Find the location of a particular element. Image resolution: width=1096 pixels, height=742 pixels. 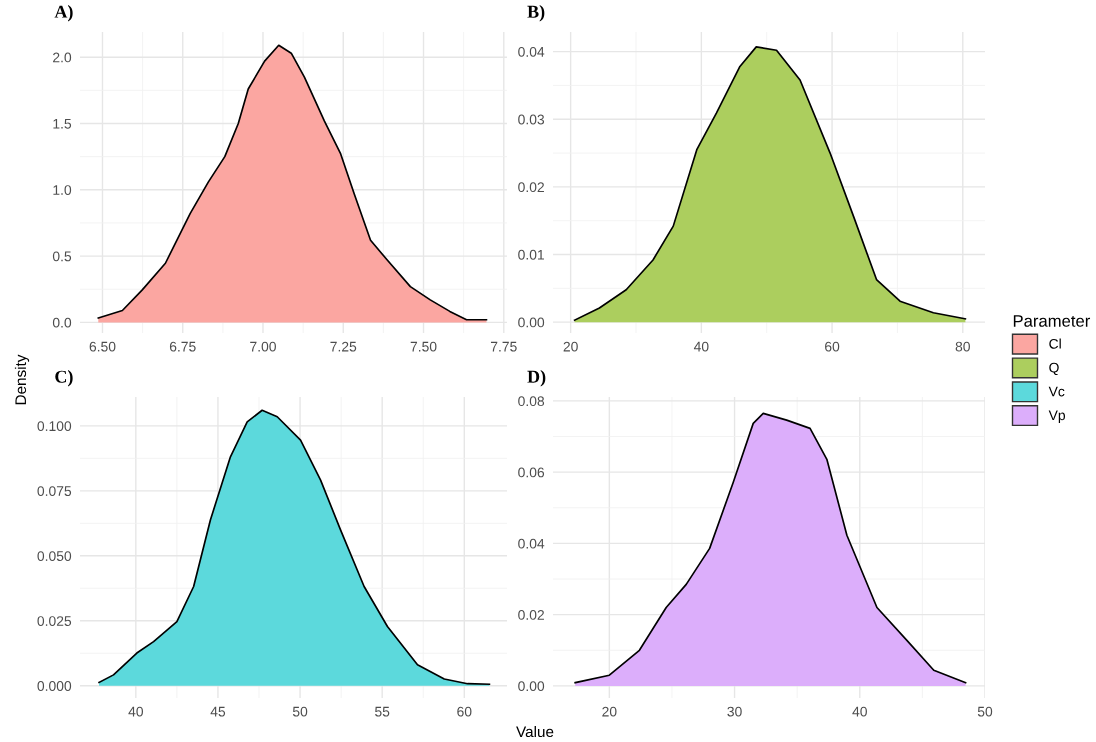

y-tick-label: 2.0 is located at coordinates (62, 57).